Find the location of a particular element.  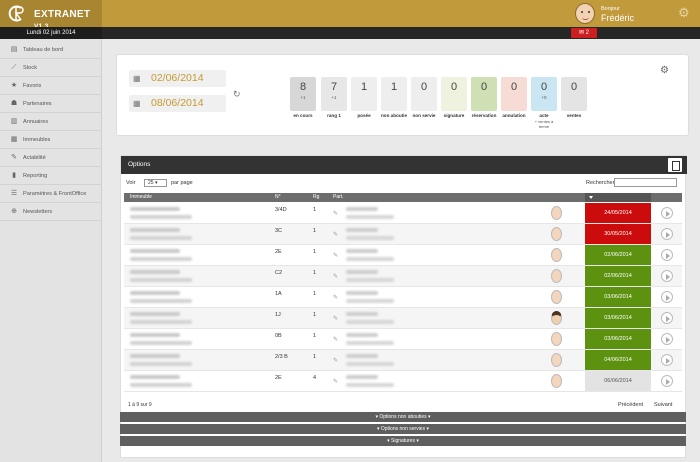

star-icon: ★ is located at coordinates (14, 85).